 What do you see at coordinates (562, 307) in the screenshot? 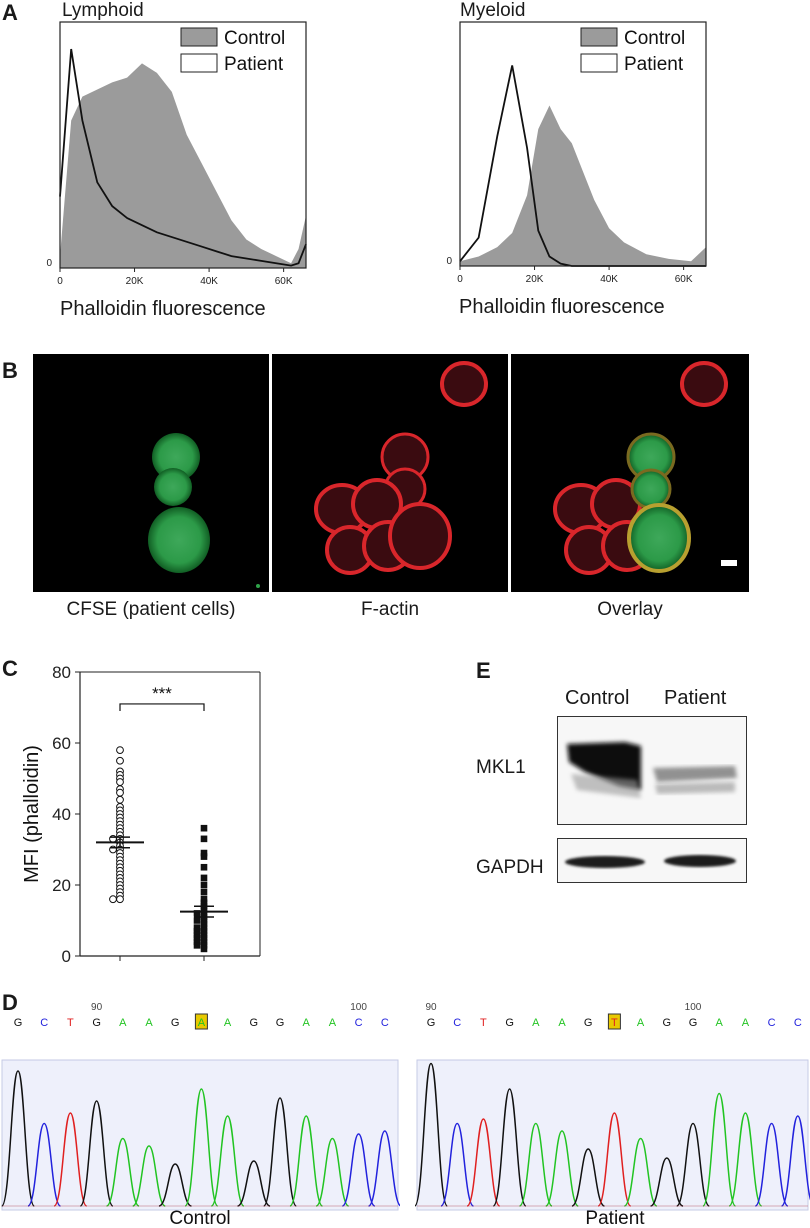
I see `myeloid-xlabel: Phalloidin fluorescence` at bounding box center [562, 307].